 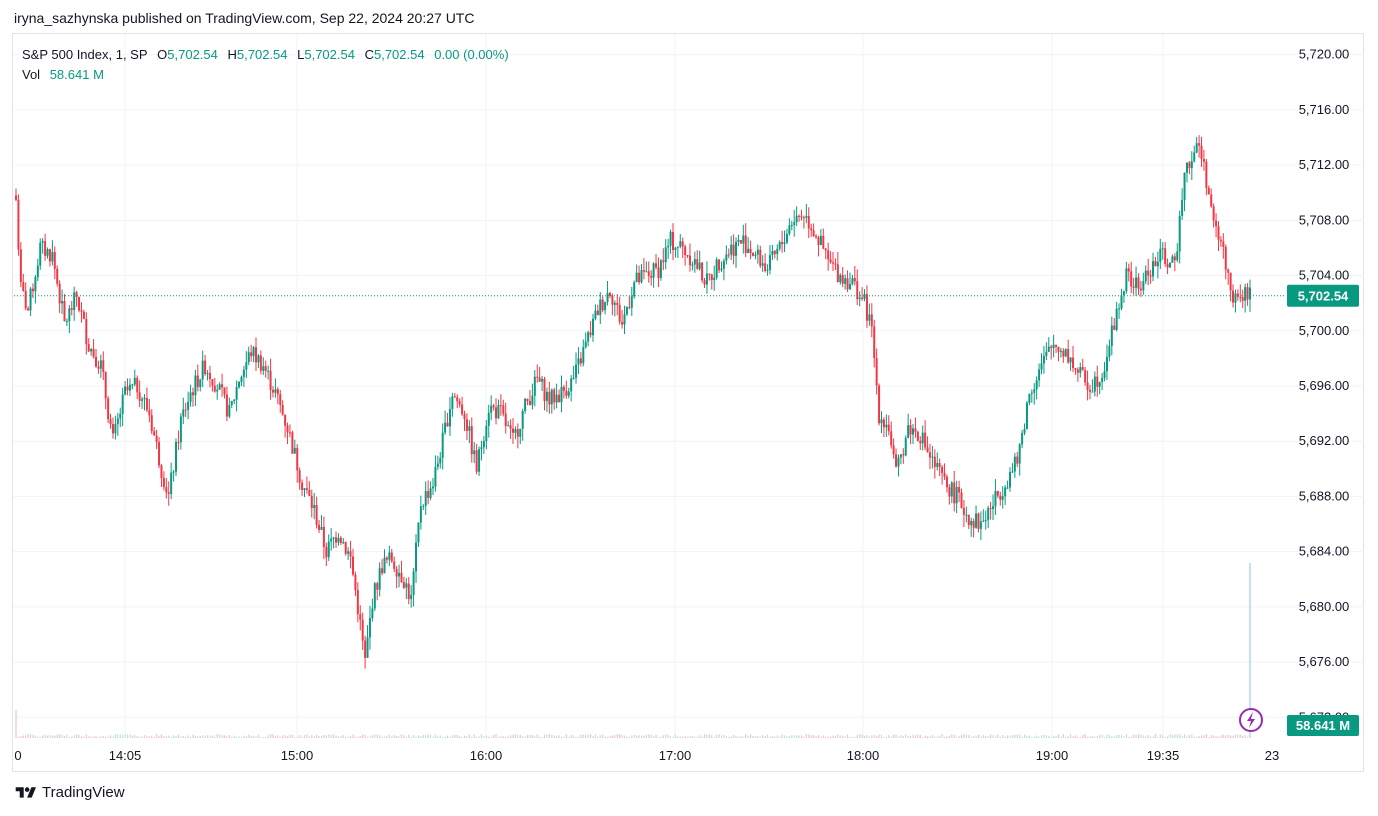 I want to click on lightning-icon, so click(x=1251, y=720).